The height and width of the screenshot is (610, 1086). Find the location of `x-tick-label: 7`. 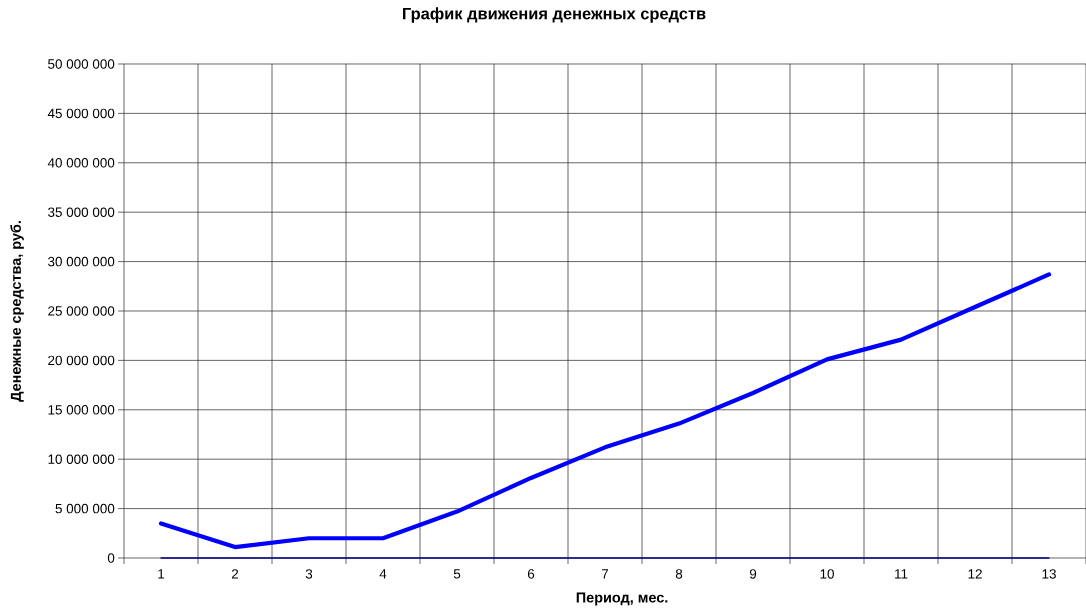

x-tick-label: 7 is located at coordinates (605, 574).